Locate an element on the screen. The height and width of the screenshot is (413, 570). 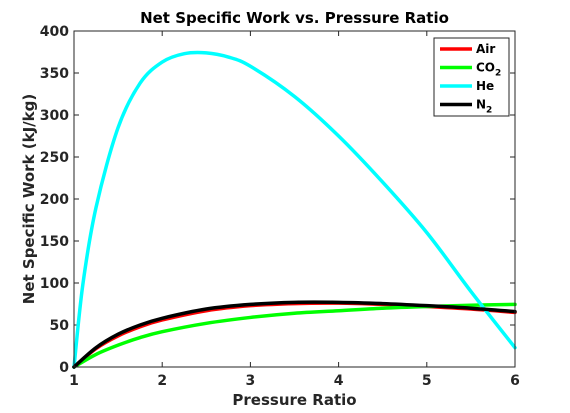
series-line-co2 is located at coordinates (294, 335).